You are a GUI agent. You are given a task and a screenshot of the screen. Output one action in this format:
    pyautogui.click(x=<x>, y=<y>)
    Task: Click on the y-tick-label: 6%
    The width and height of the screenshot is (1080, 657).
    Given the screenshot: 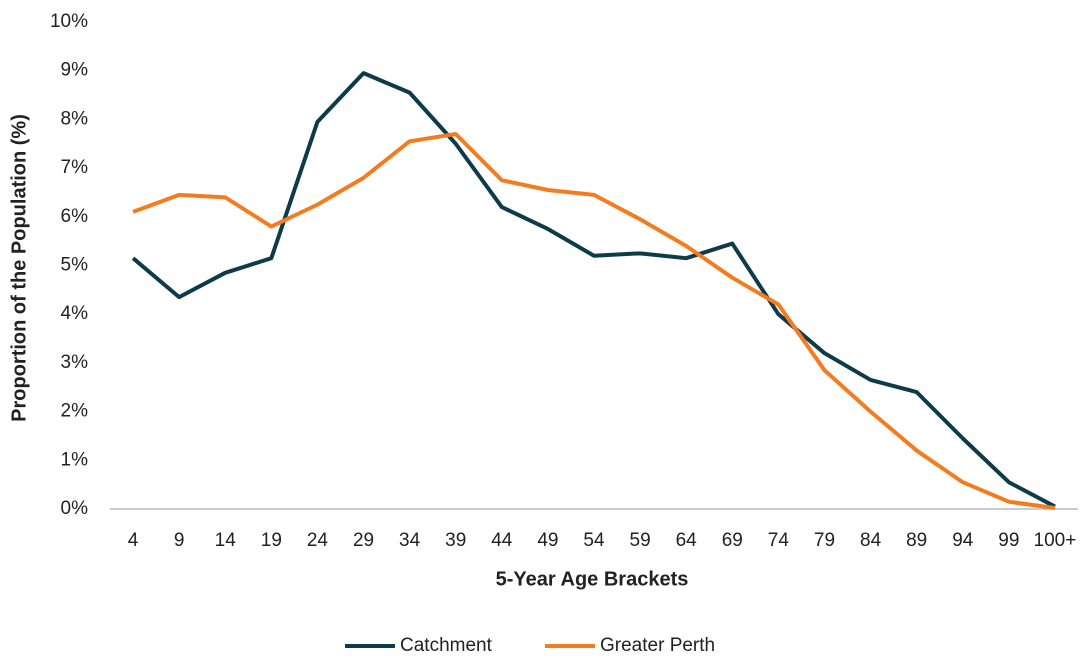 What is the action you would take?
    pyautogui.click(x=75, y=216)
    